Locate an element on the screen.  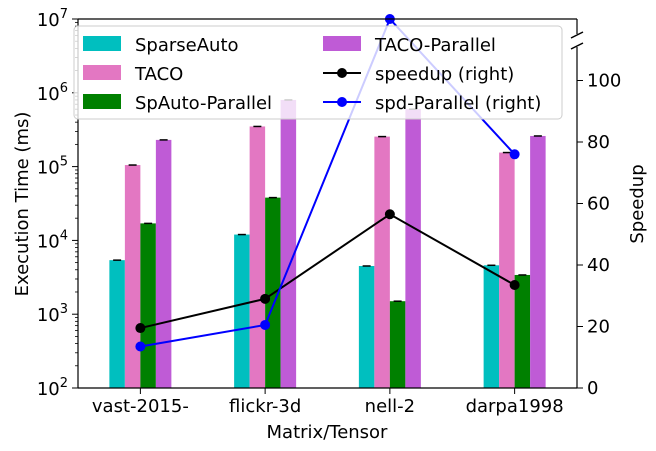
y-tick-label-right: 60 is located at coordinates (598, 204).